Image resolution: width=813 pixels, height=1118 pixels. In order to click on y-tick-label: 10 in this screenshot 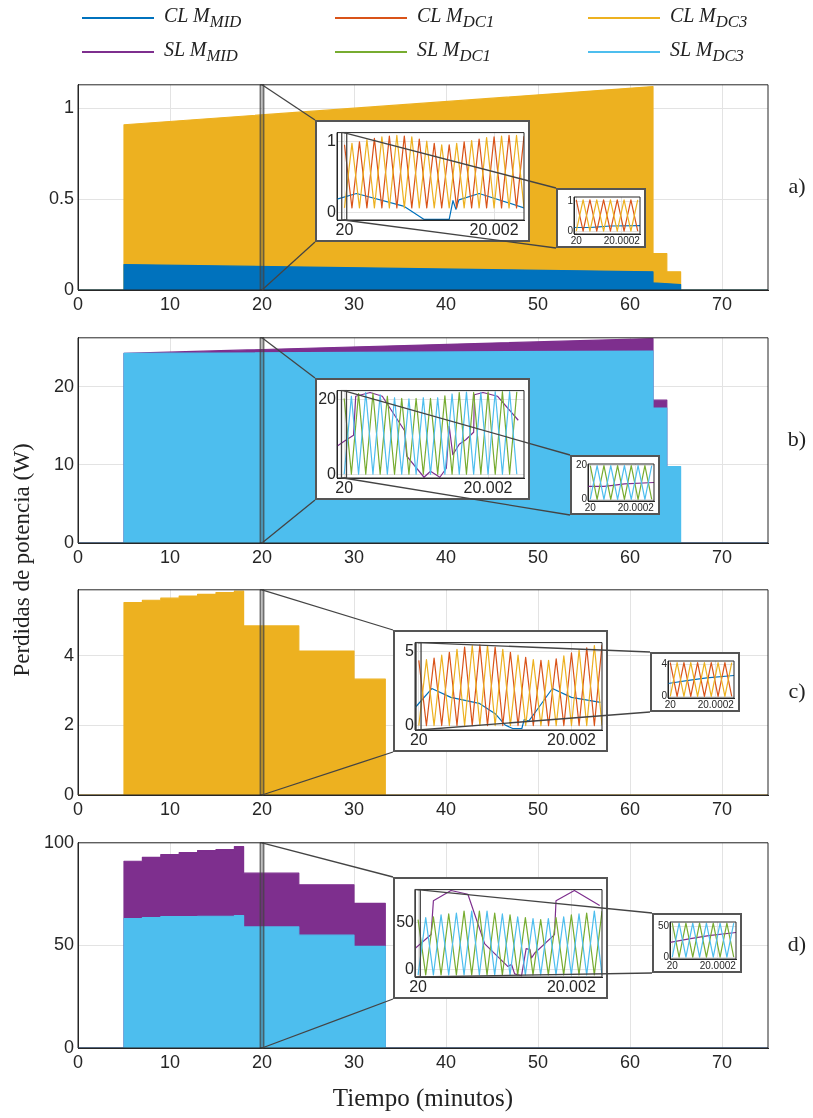, I will do `click(63, 463)`.